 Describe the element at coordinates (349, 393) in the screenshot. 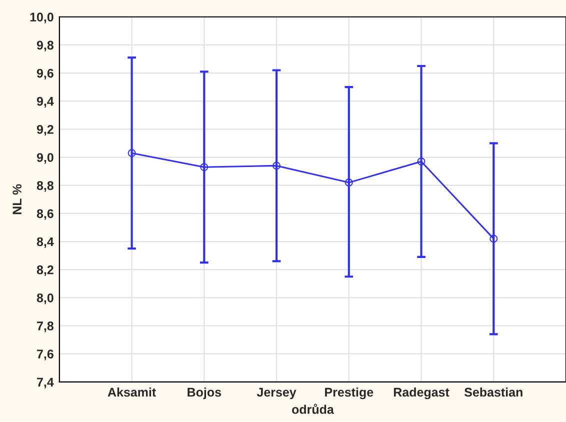

I see `x-tick-label: Prestige` at that location.